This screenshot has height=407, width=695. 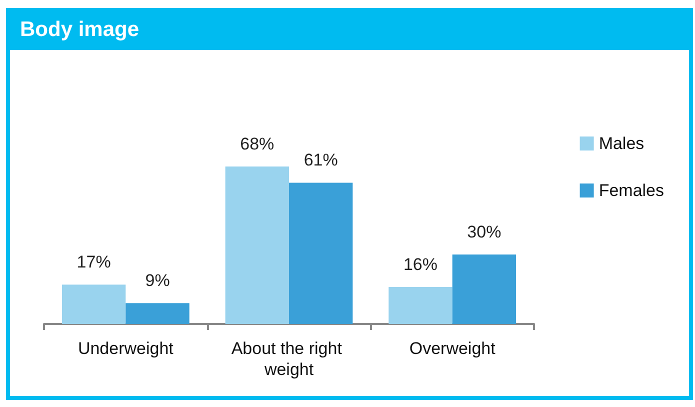 What do you see at coordinates (621, 143) in the screenshot?
I see `legend-label: Males` at bounding box center [621, 143].